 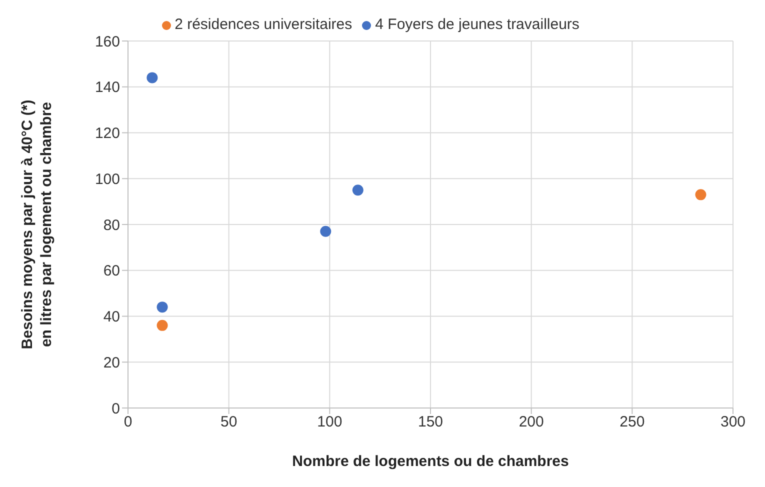 What do you see at coordinates (37, 225) in the screenshot?
I see `y-axis-title: Besoins moyens par jour à 40°C (*) en litres par logement ou chambre` at bounding box center [37, 225].